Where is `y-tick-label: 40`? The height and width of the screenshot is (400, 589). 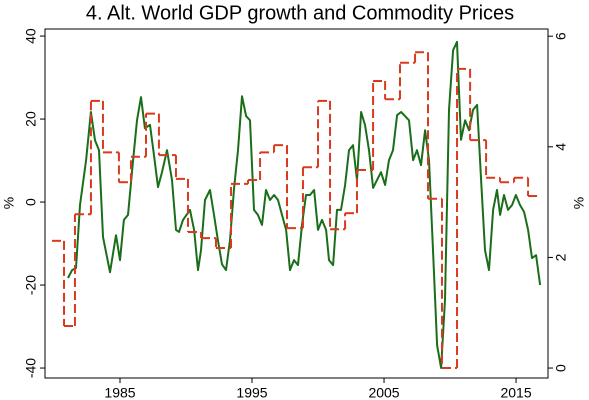
y-tick-label: 40 is located at coordinates (31, 36).